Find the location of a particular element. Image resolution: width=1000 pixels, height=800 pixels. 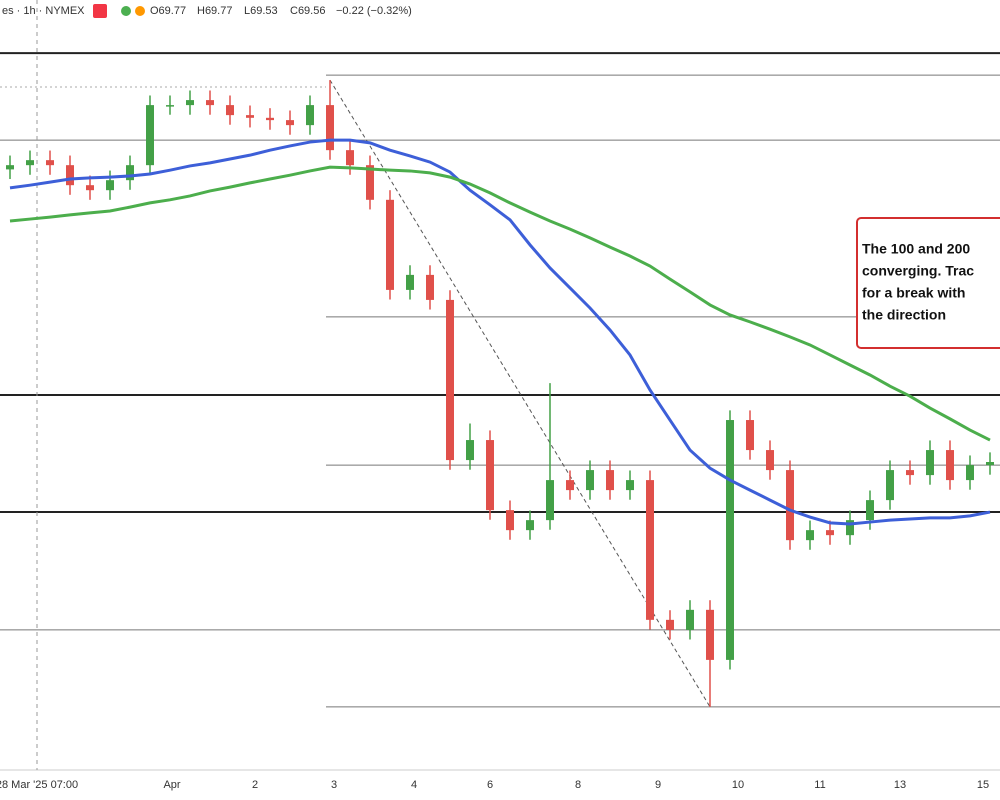

note-box is located at coordinates (928, 283).